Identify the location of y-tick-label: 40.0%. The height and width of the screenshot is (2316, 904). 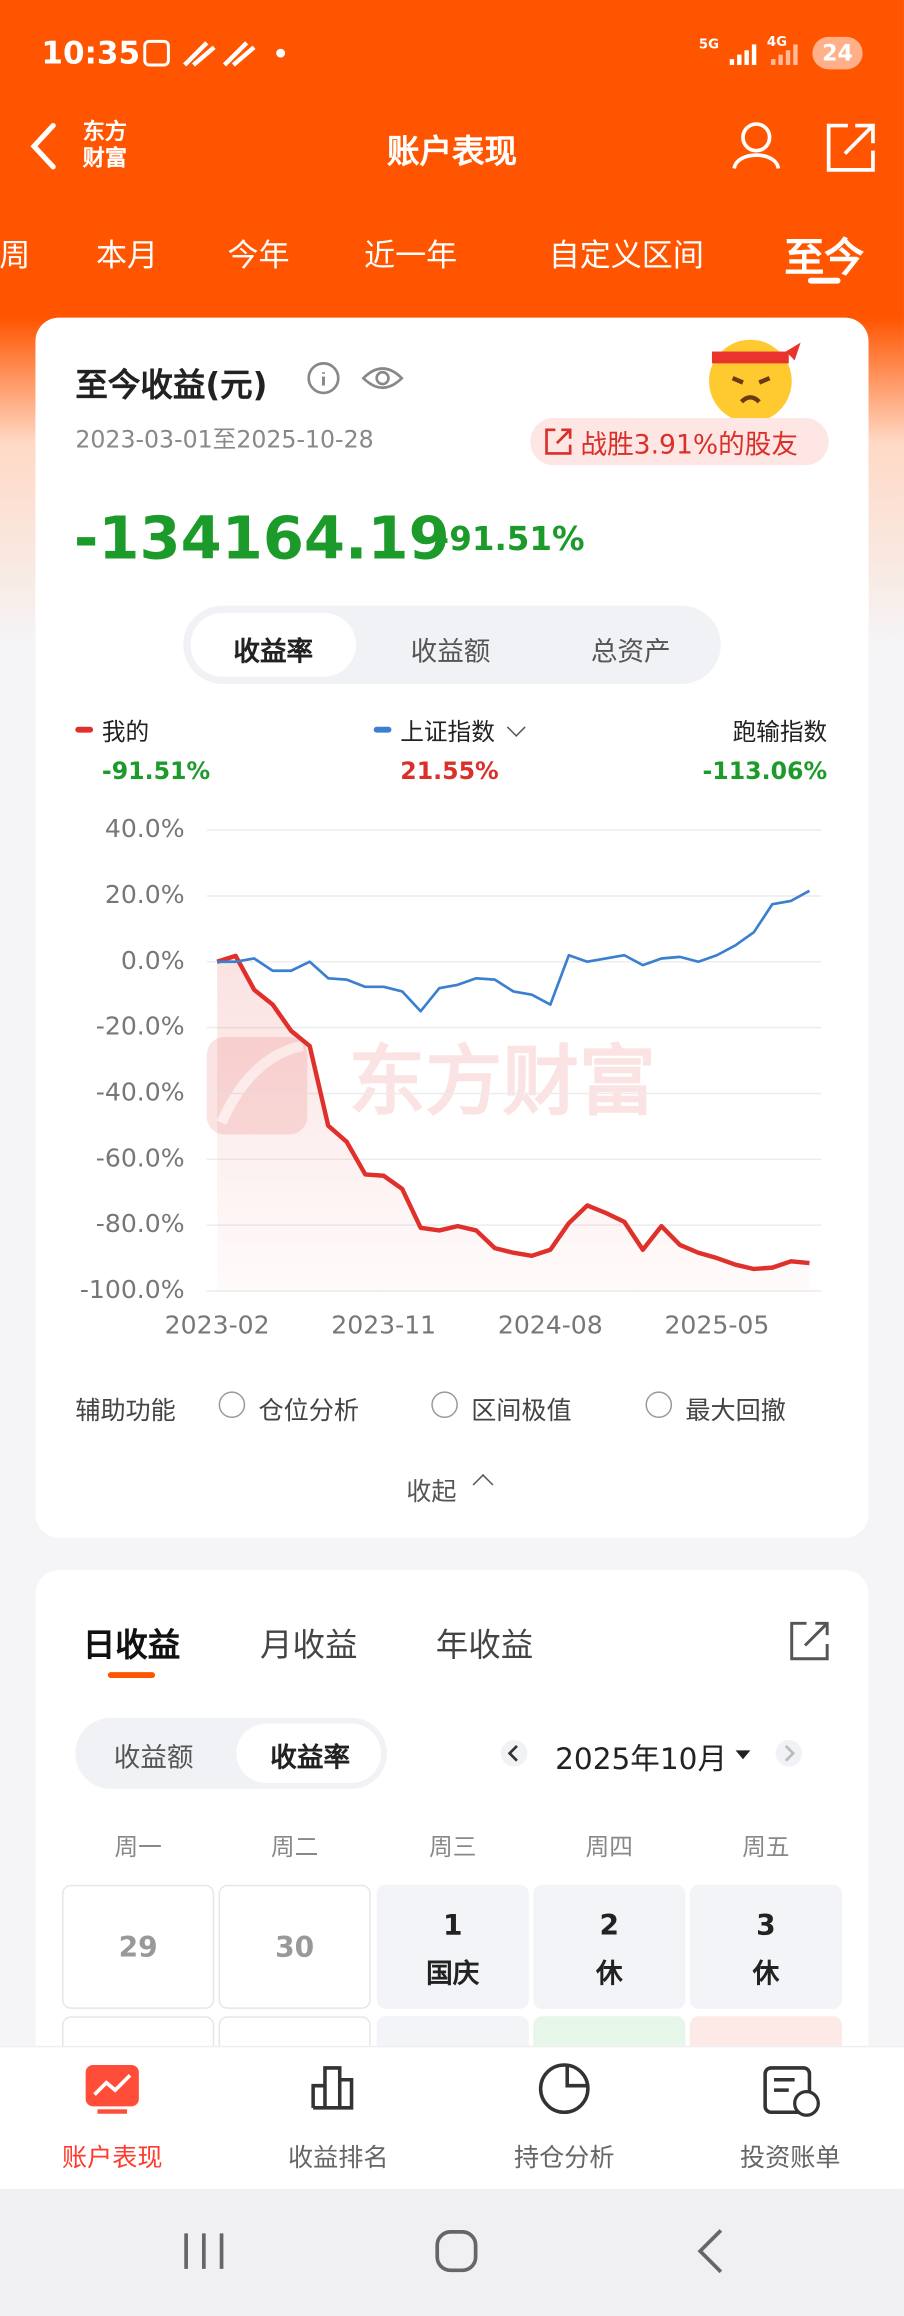
(145, 828).